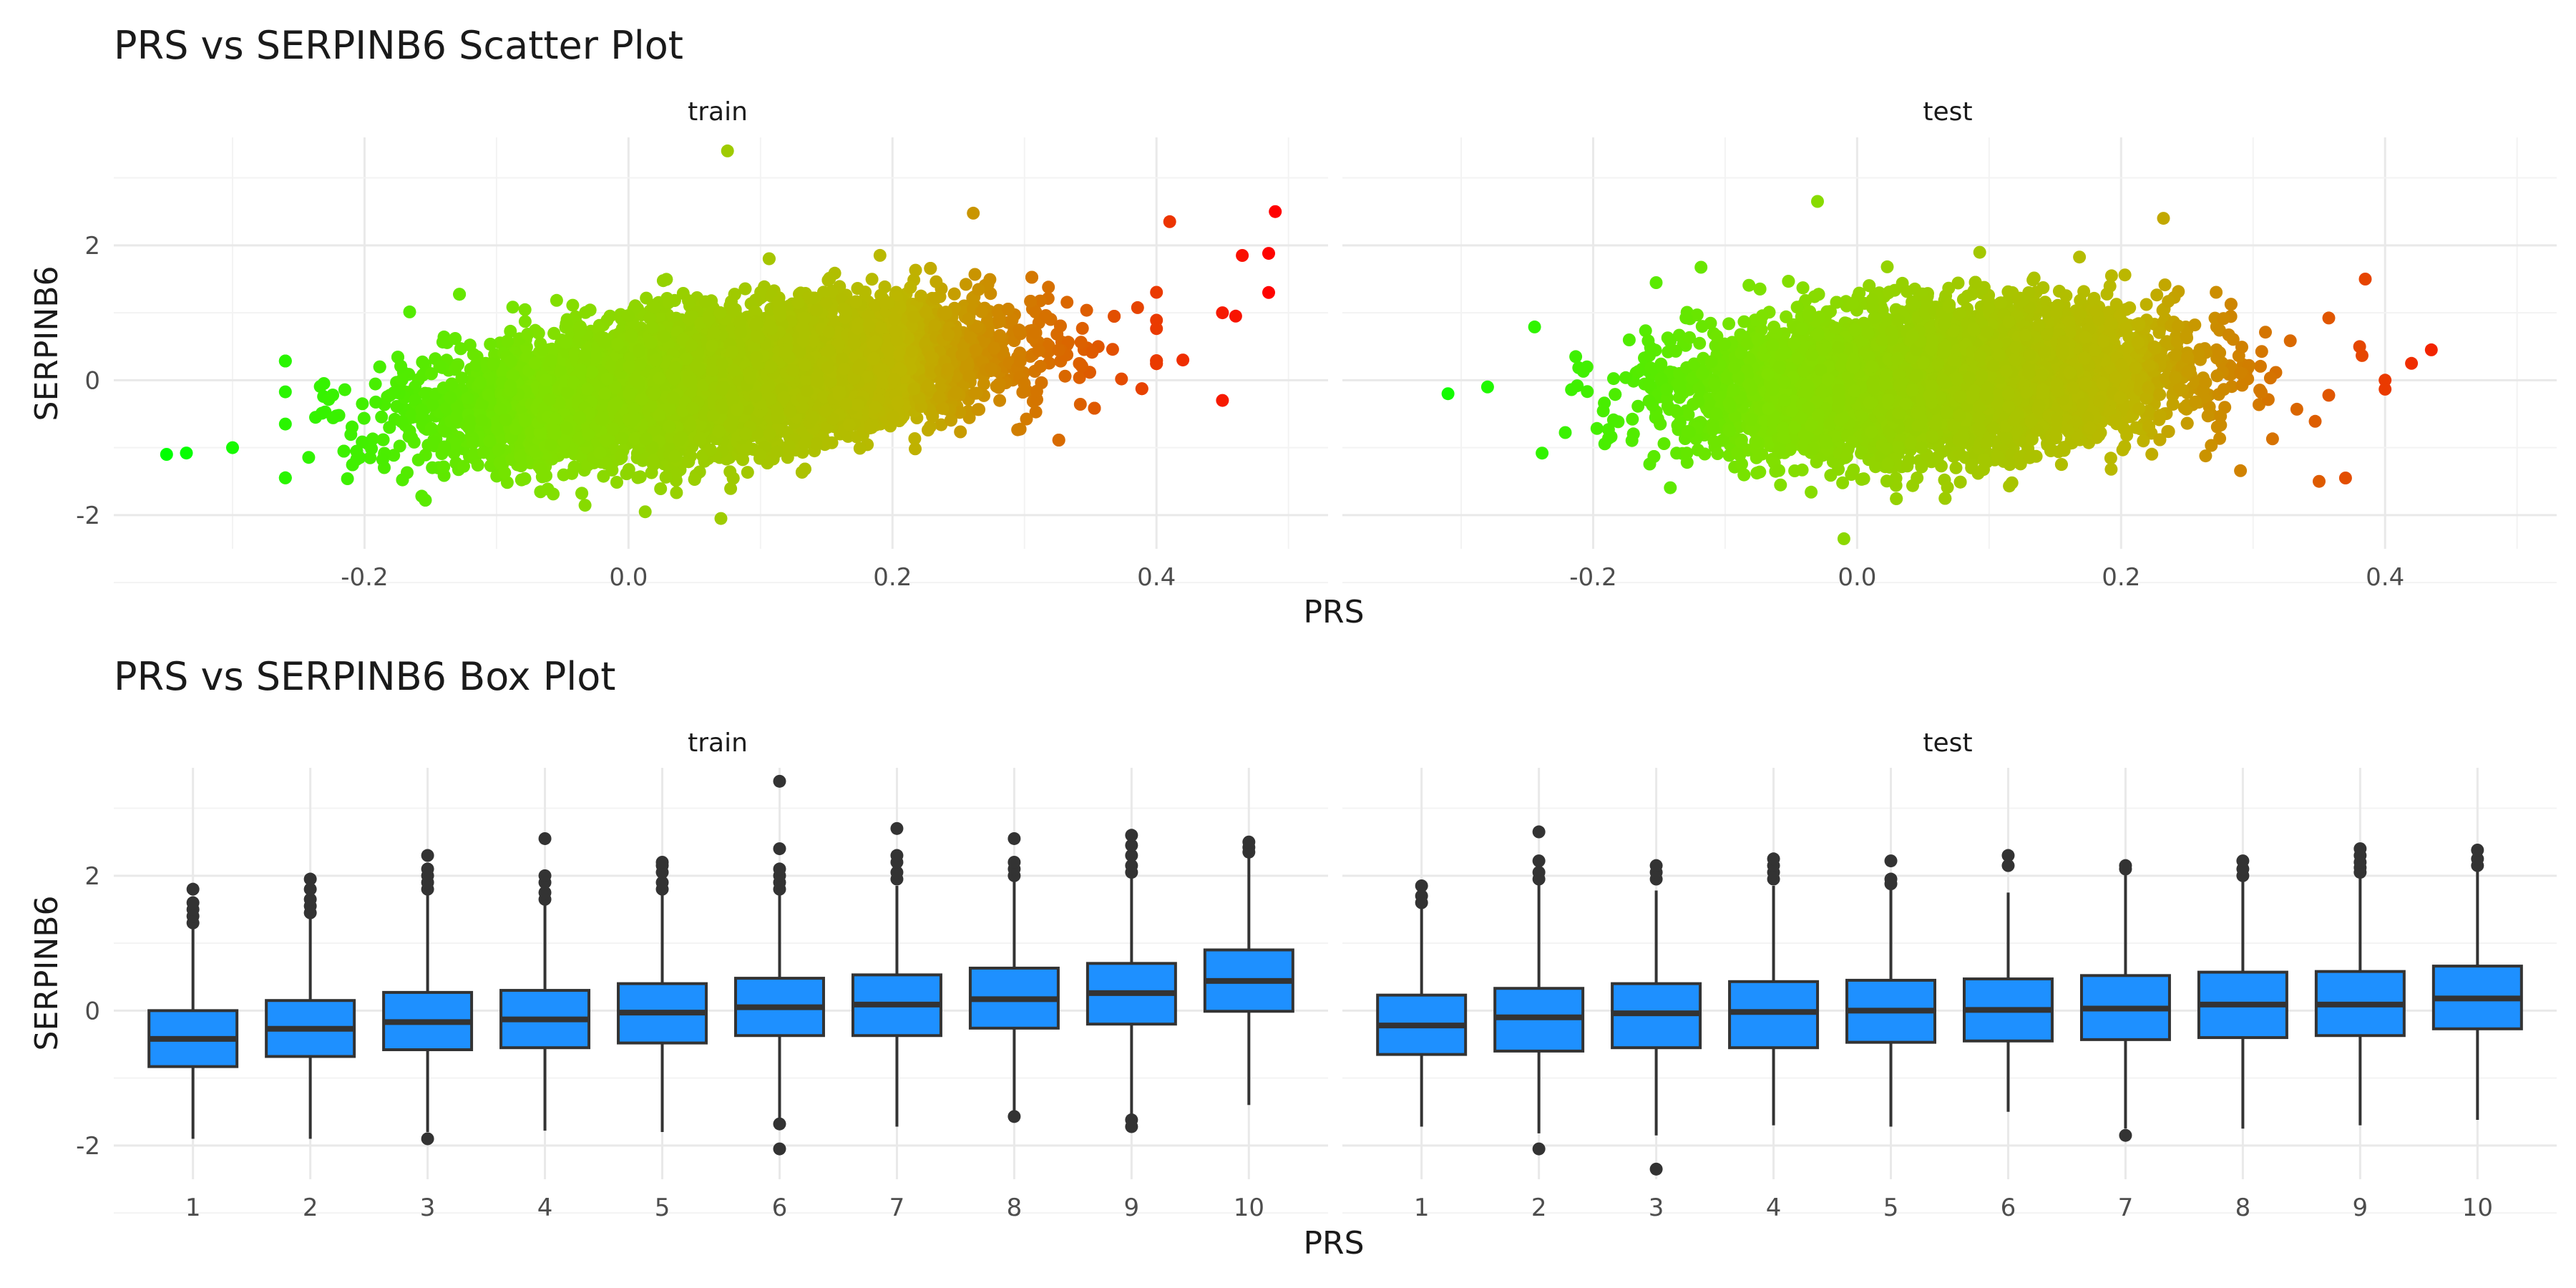  Describe the element at coordinates (721, 334) in the screenshot. I see `scatter-points-train` at that location.